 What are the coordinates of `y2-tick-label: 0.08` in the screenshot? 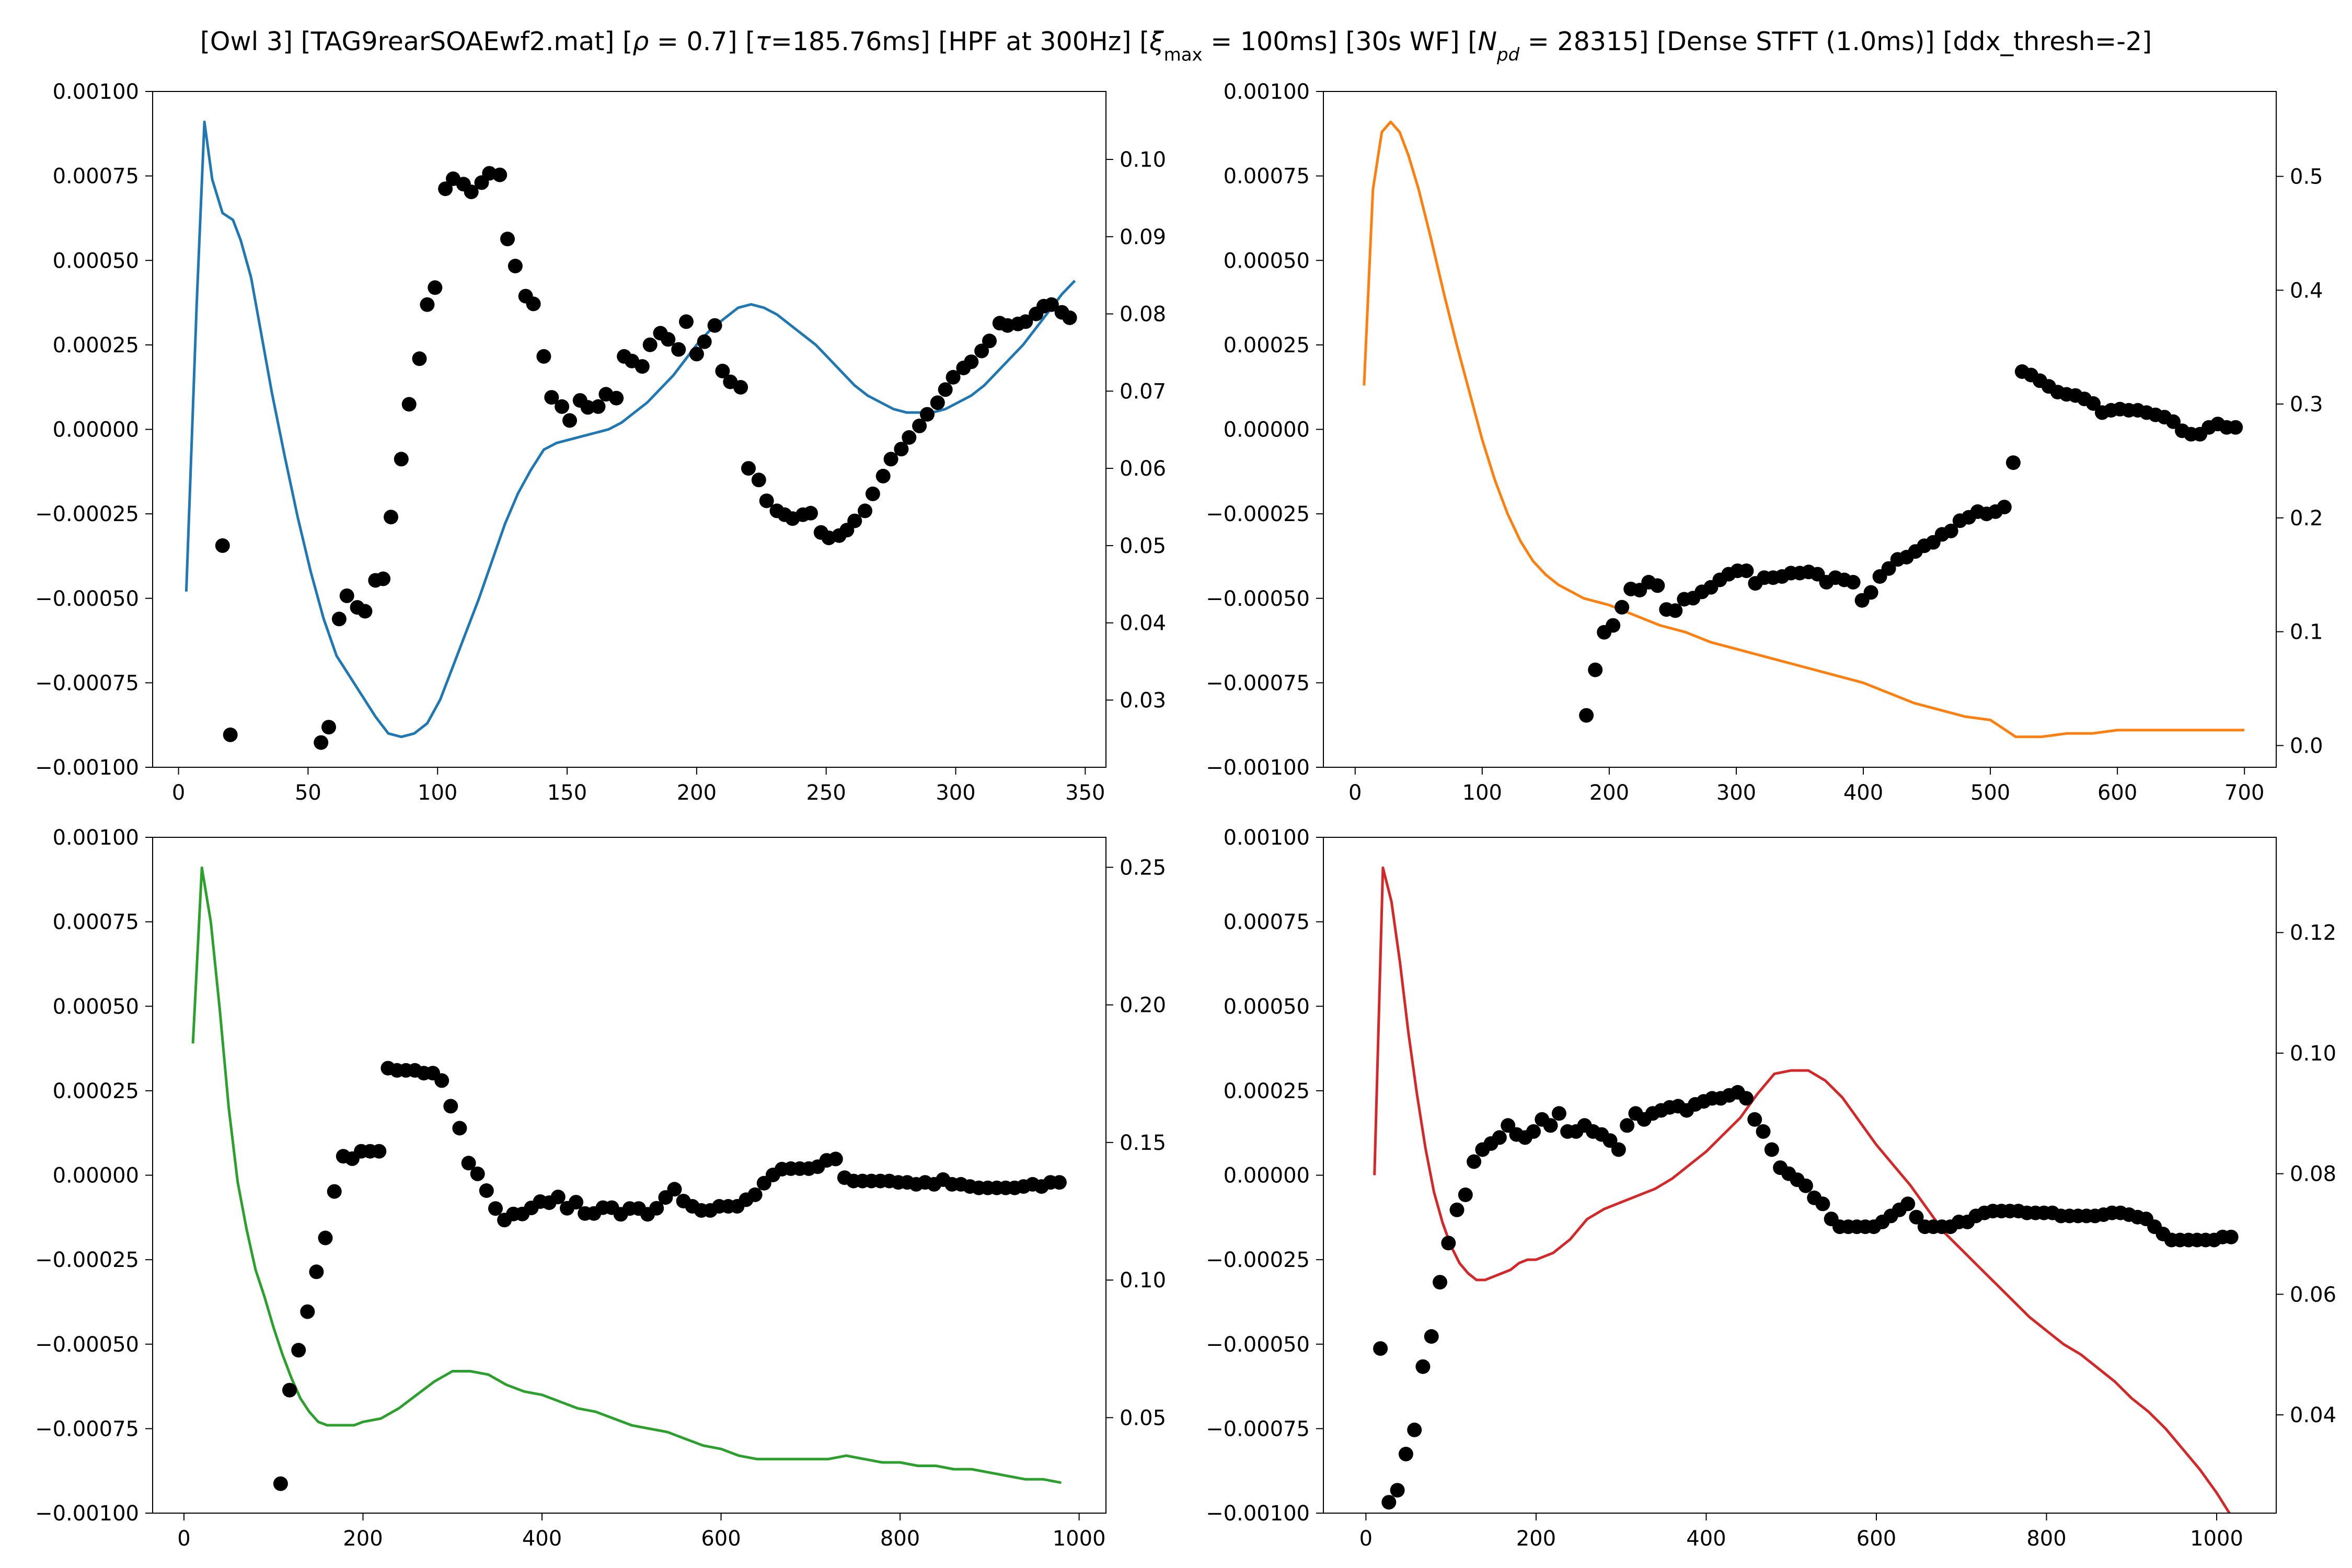 It's located at (1143, 315).